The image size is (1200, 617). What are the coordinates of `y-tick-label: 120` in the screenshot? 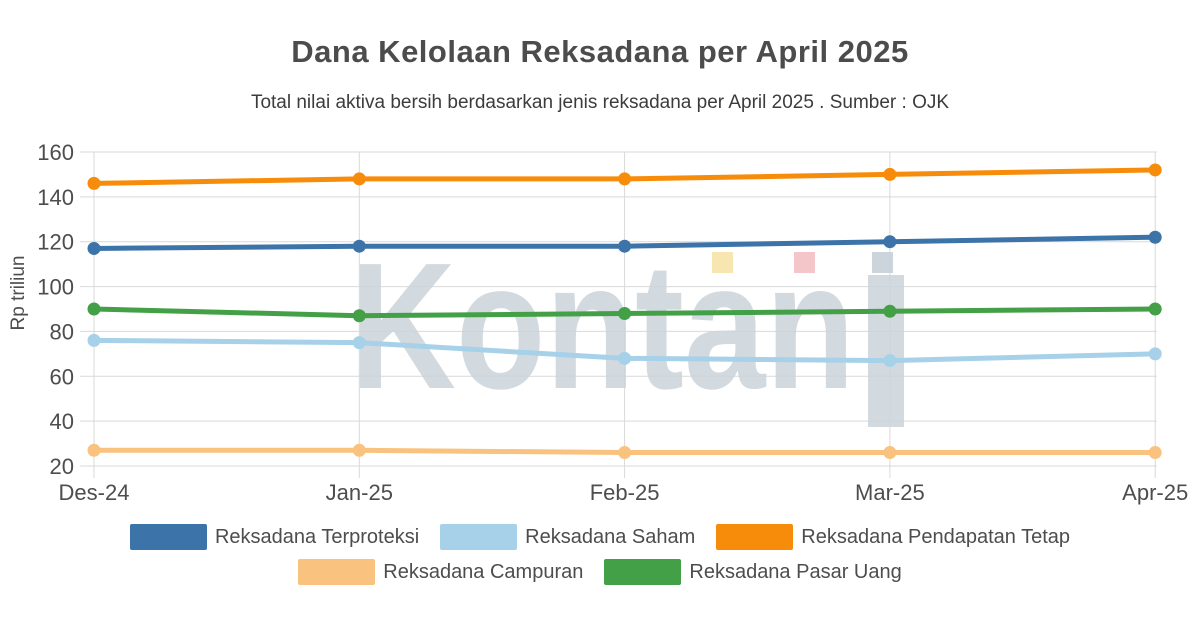 It's located at (55, 242).